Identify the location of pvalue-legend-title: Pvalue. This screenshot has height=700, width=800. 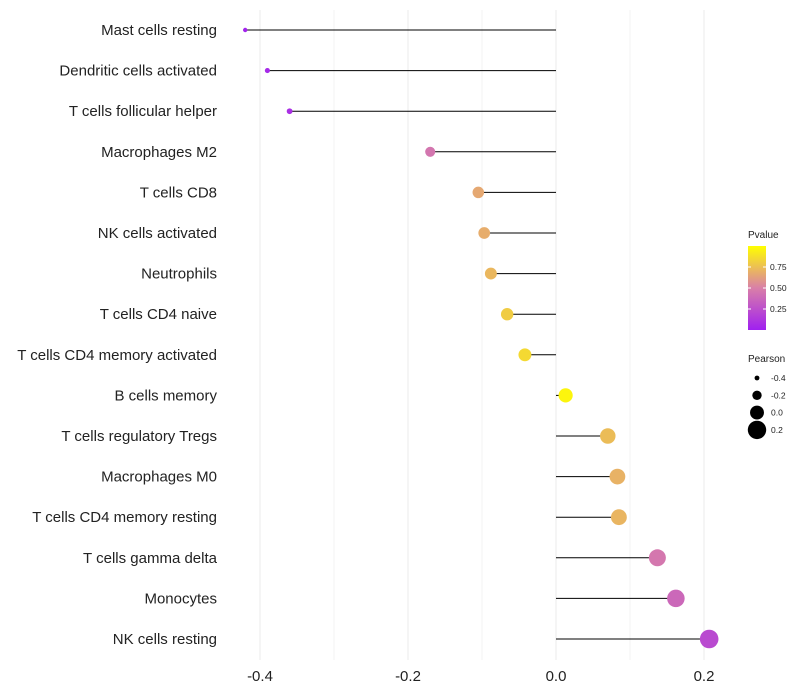
(763, 235).